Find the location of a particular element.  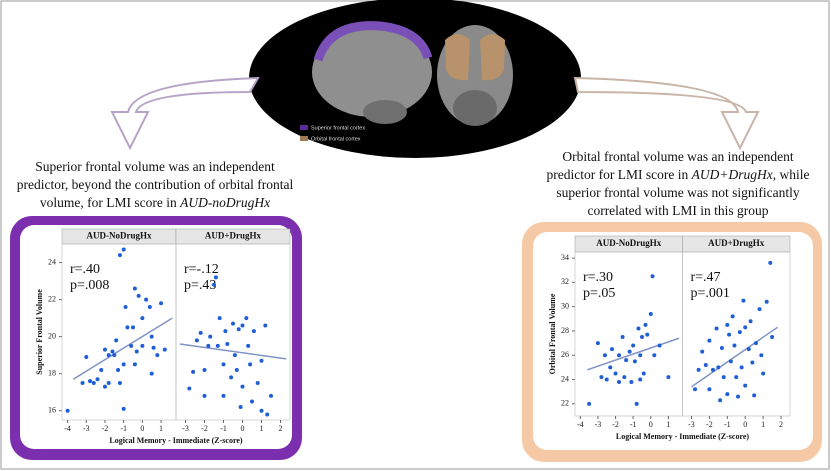

caption-italic: AUD-noDrugHx is located at coordinates (224, 202).